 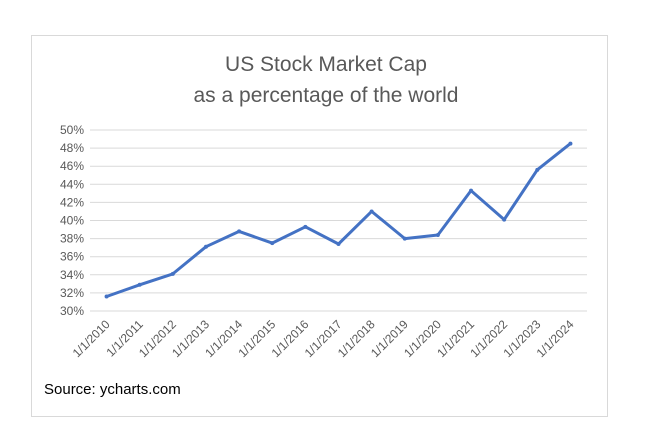 What do you see at coordinates (72, 257) in the screenshot?
I see `y-tick-label: 36%` at bounding box center [72, 257].